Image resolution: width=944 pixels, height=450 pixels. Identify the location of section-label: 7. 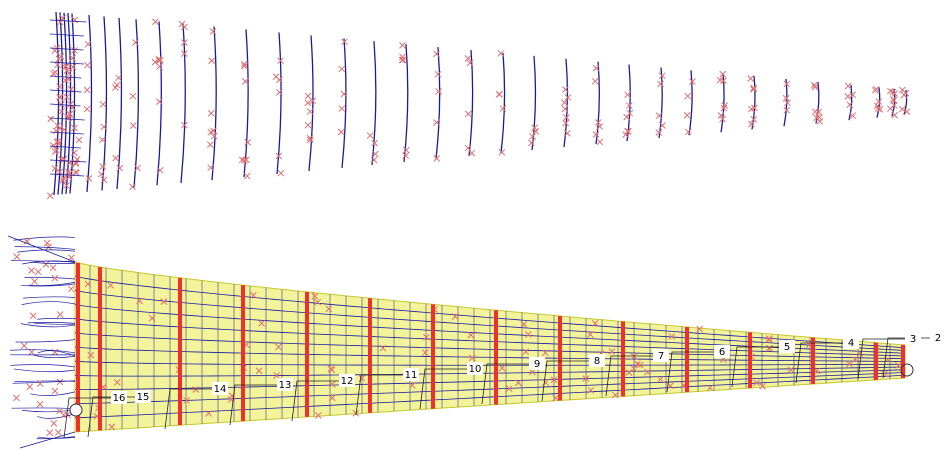
(661, 356).